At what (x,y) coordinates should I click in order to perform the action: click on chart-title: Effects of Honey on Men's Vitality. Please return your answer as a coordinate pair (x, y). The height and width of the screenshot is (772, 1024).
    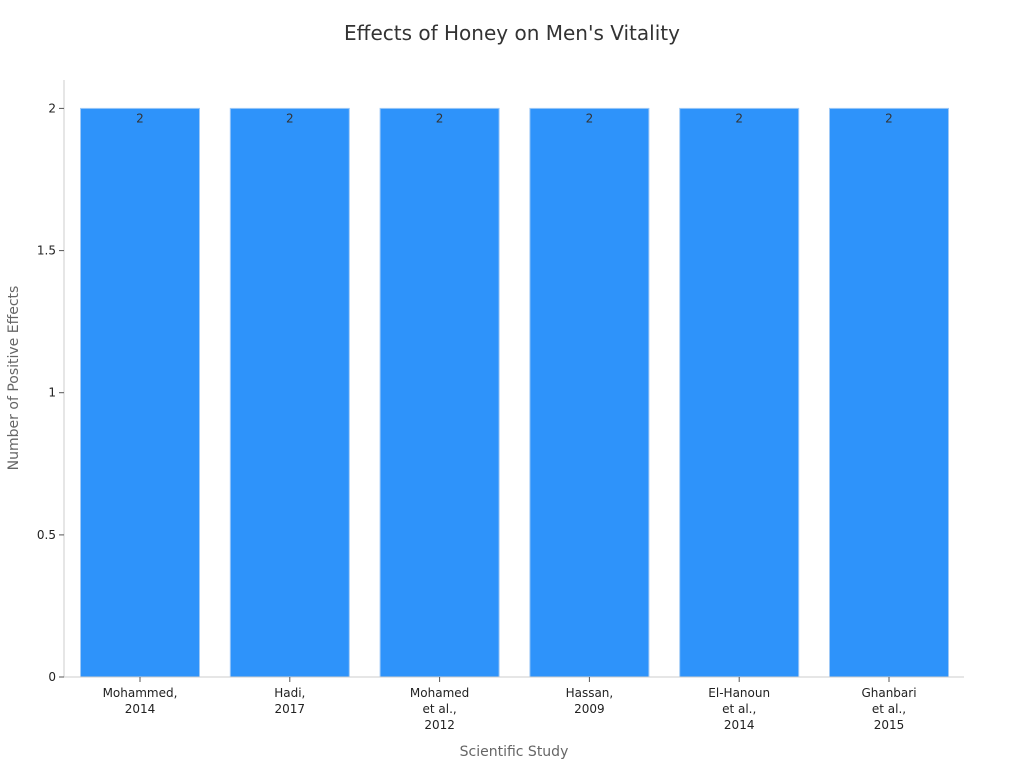
    Looking at the image, I should click on (512, 33).